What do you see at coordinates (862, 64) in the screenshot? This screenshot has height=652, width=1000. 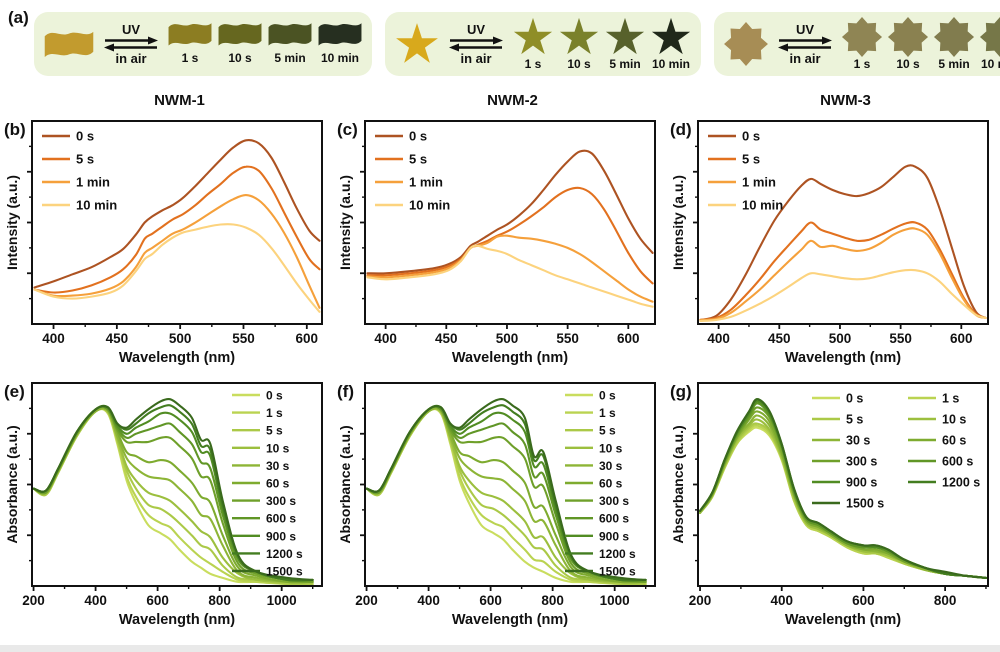 I see `sample-time-label: 1 s` at bounding box center [862, 64].